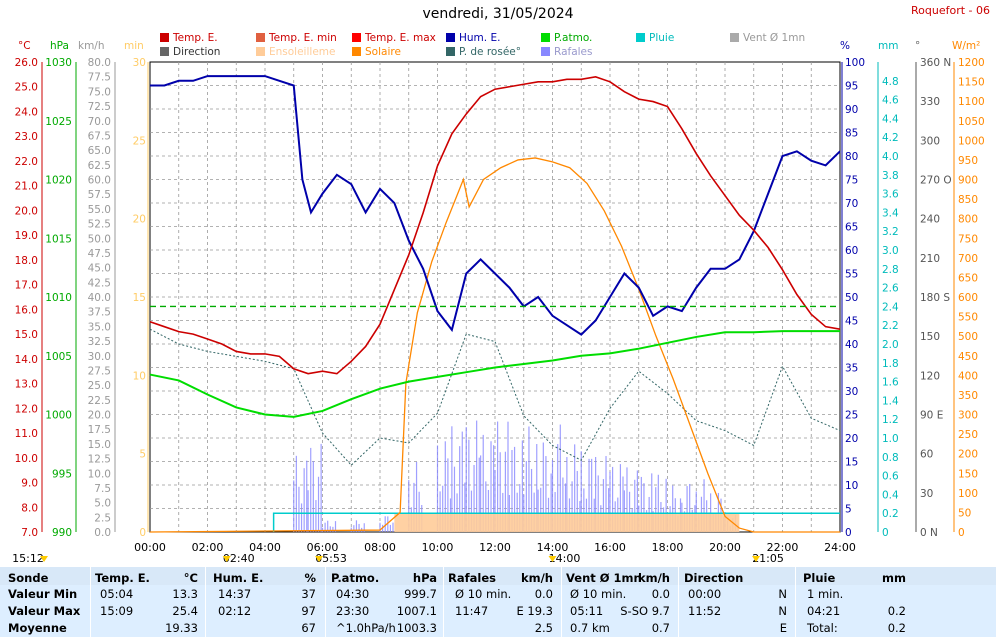 Image resolution: width=996 pixels, height=637 pixels. I want to click on rain-line, so click(556, 522).